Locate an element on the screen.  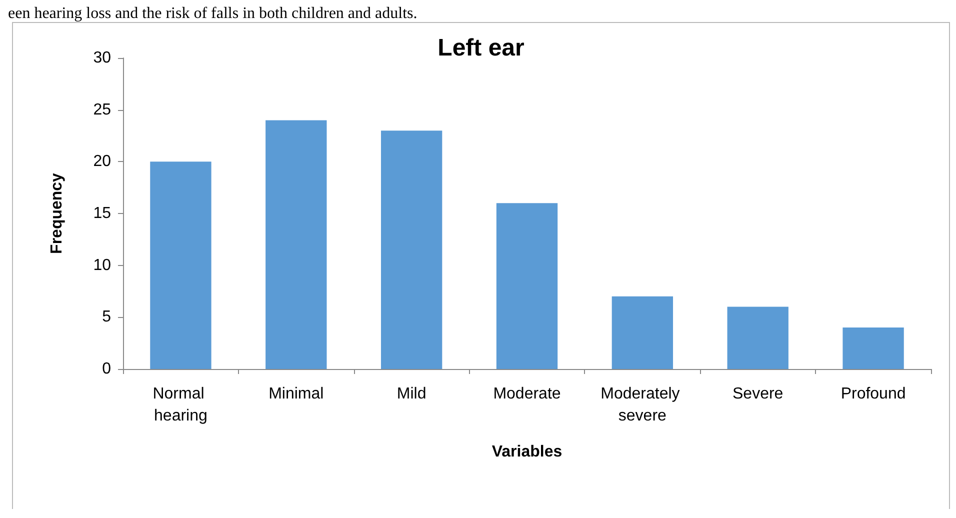
y-tick-label: 5 is located at coordinates (107, 317).